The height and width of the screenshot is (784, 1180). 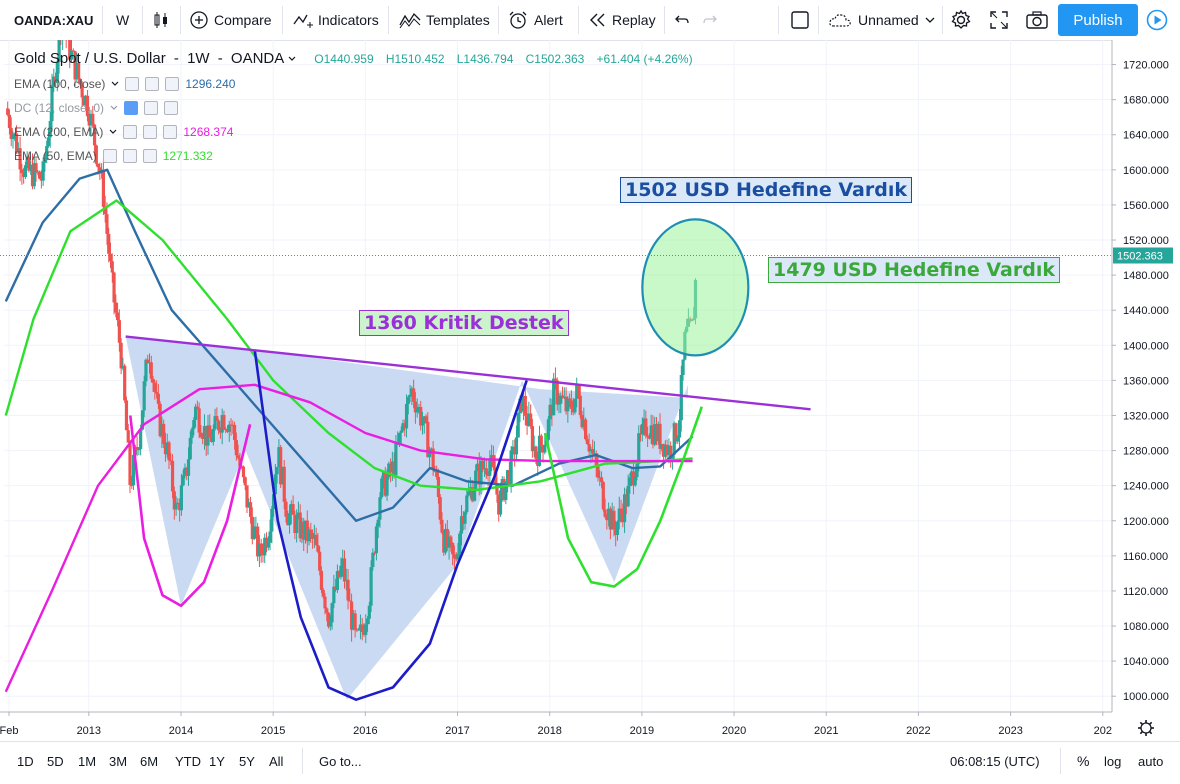 What do you see at coordinates (118, 761) in the screenshot?
I see `range-button-3m: 3M` at bounding box center [118, 761].